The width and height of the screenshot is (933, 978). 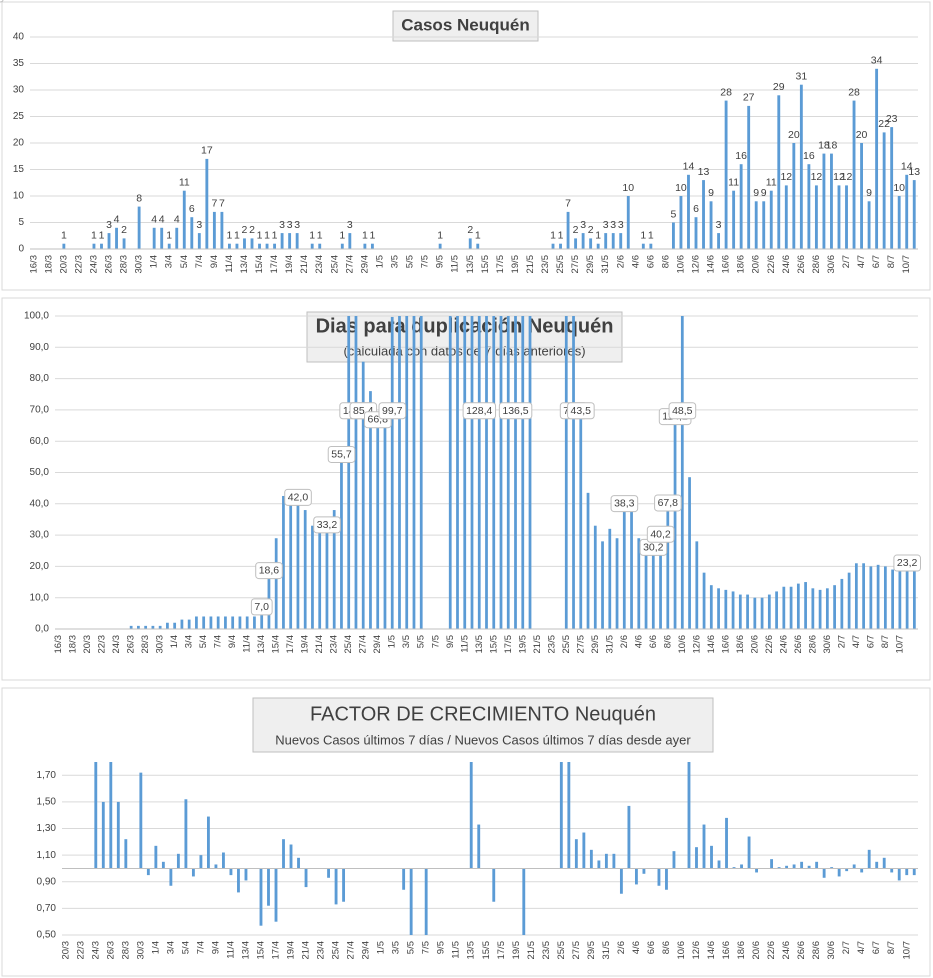 What do you see at coordinates (366, 950) in the screenshot?
I see `x-tick-label: 29/4` at bounding box center [366, 950].